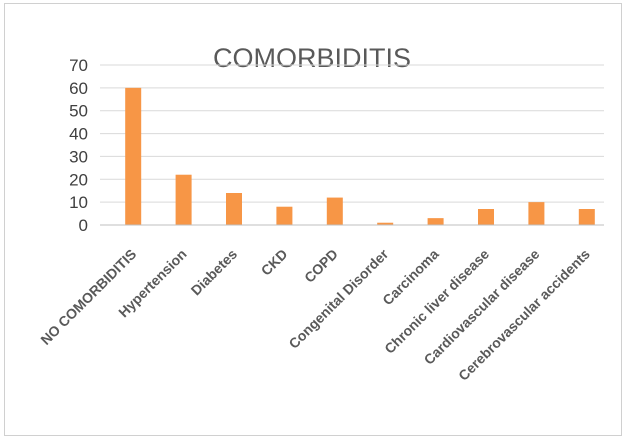 The height and width of the screenshot is (440, 627). I want to click on x-tick-label-4: COPD, so click(321, 266).